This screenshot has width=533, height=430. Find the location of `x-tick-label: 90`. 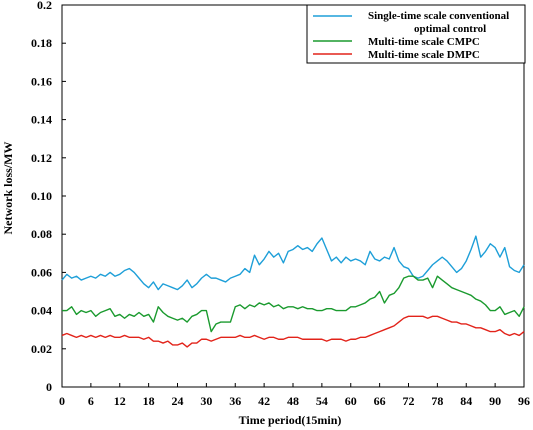

x-tick-label: 90 is located at coordinates (495, 401).